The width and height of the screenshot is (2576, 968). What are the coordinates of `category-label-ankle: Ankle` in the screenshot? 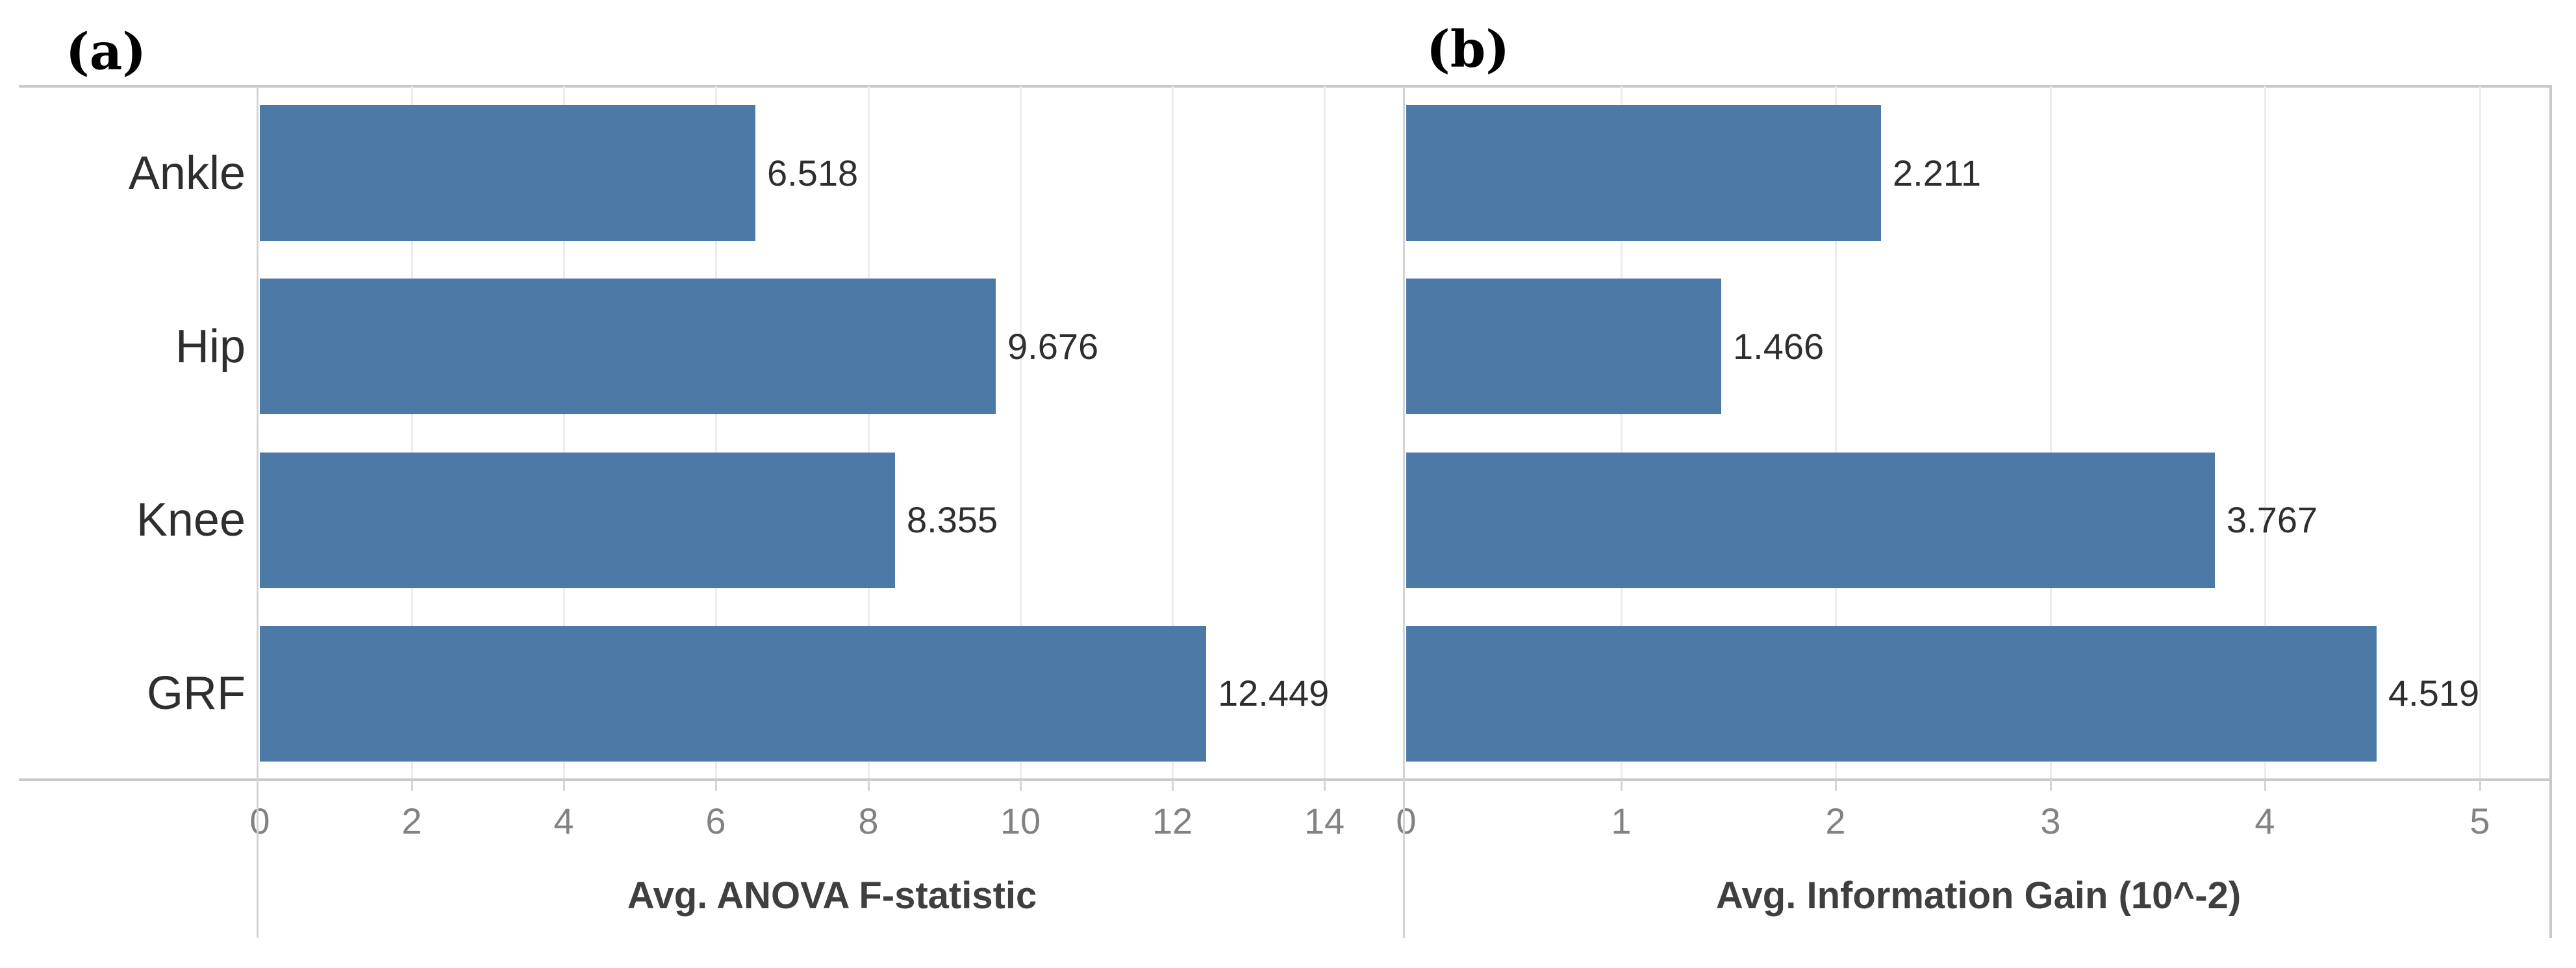 It's located at (187, 173).